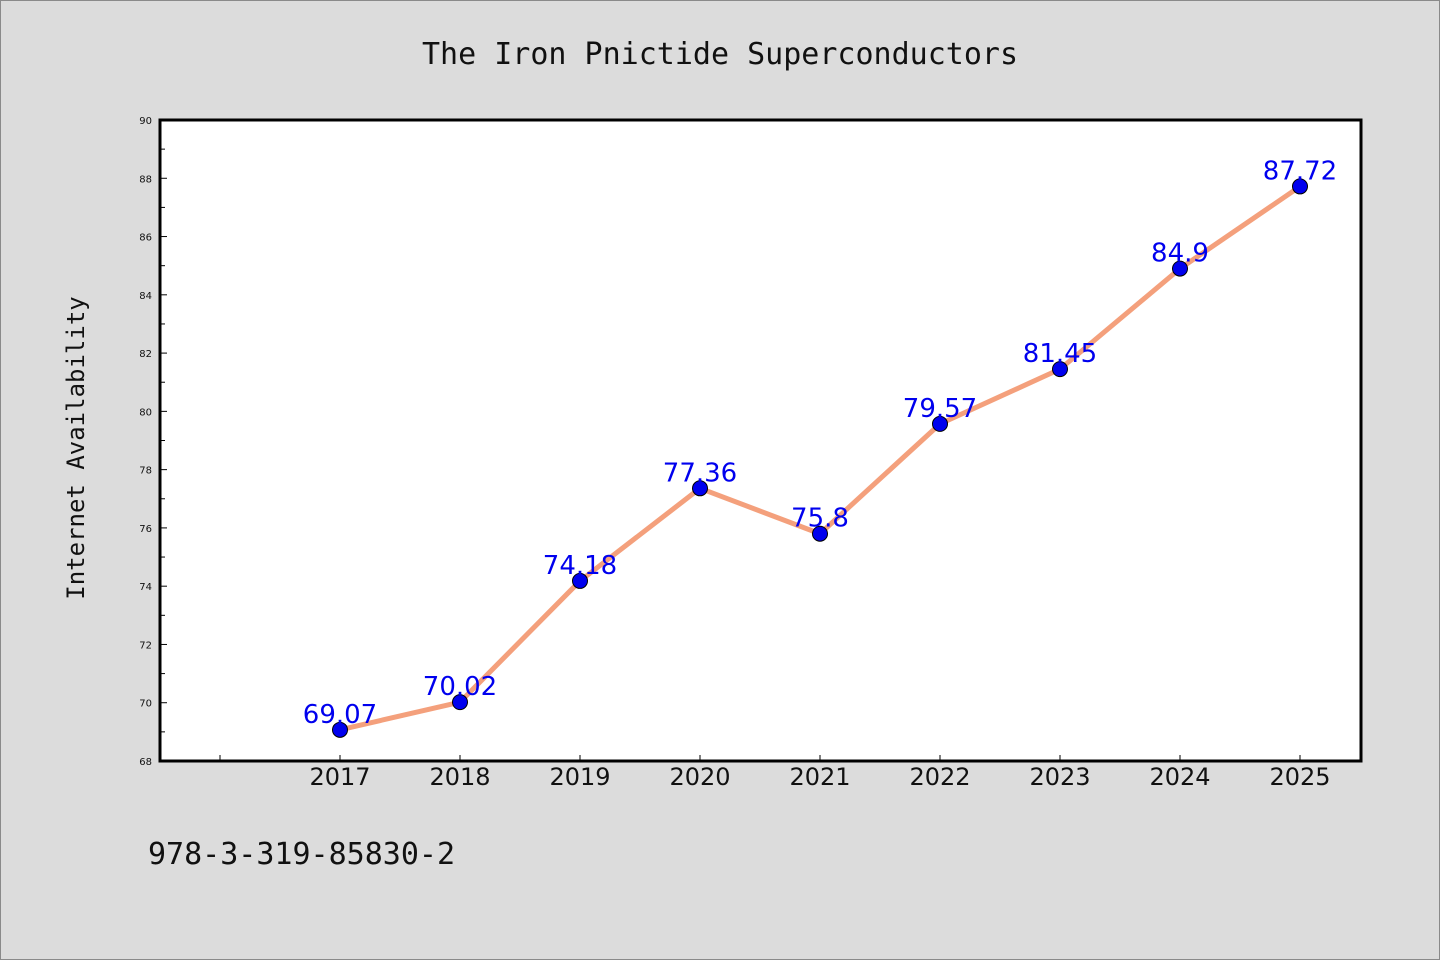 The height and width of the screenshot is (960, 1440). I want to click on x-tick-label: 2017, so click(339, 777).